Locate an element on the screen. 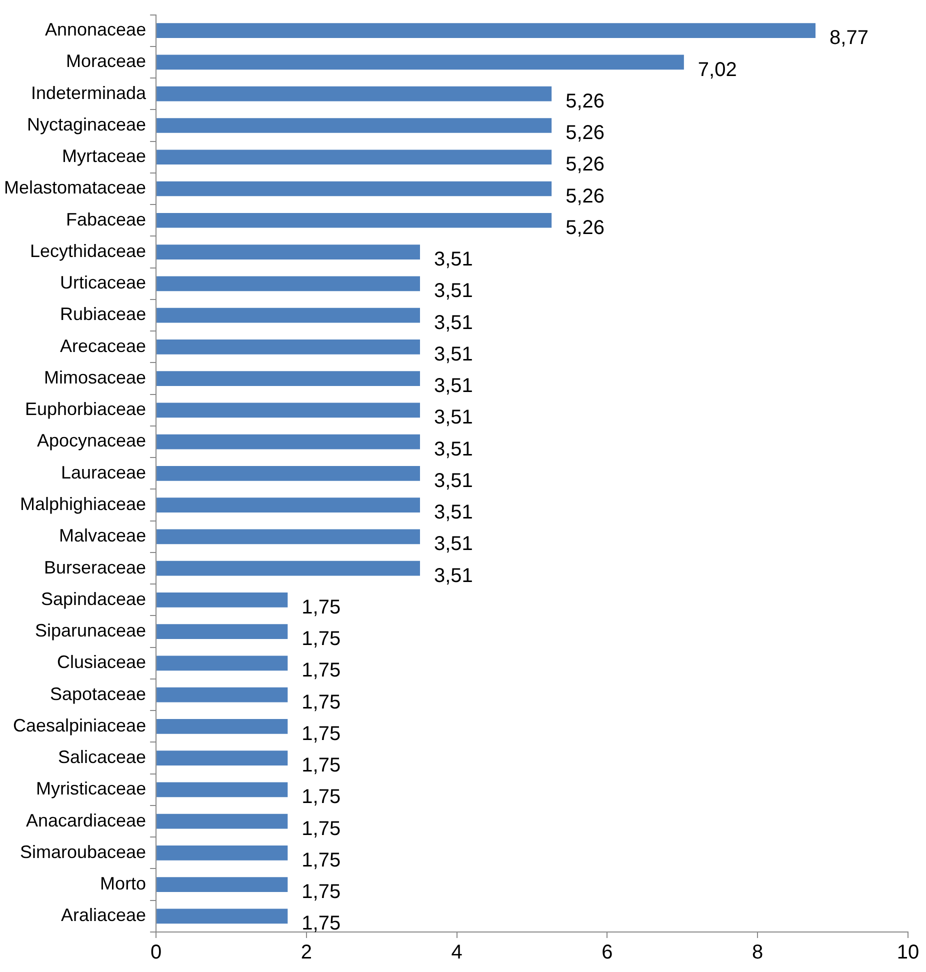 The image size is (926, 972). y-tick-label: Fabaceae is located at coordinates (106, 219).